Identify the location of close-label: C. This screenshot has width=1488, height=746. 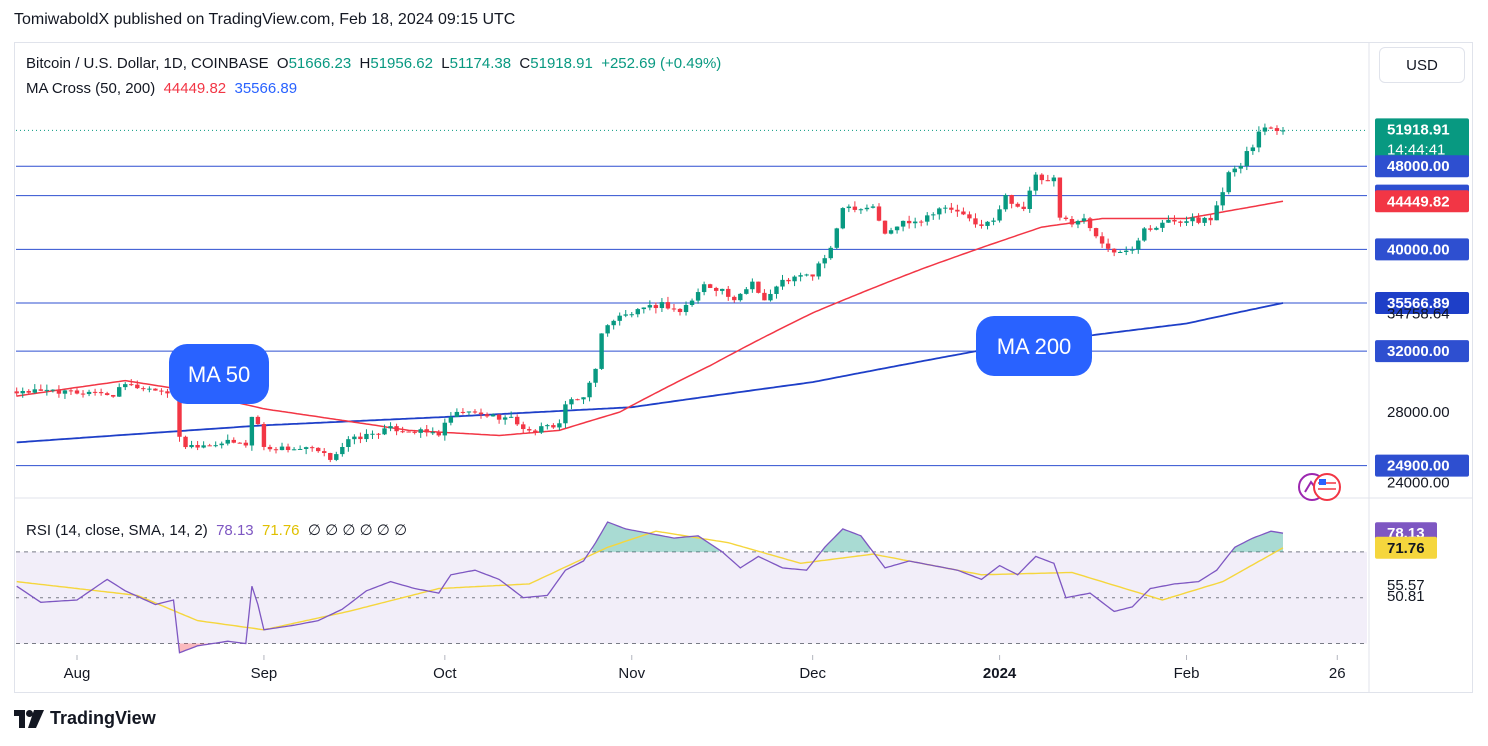
(525, 63).